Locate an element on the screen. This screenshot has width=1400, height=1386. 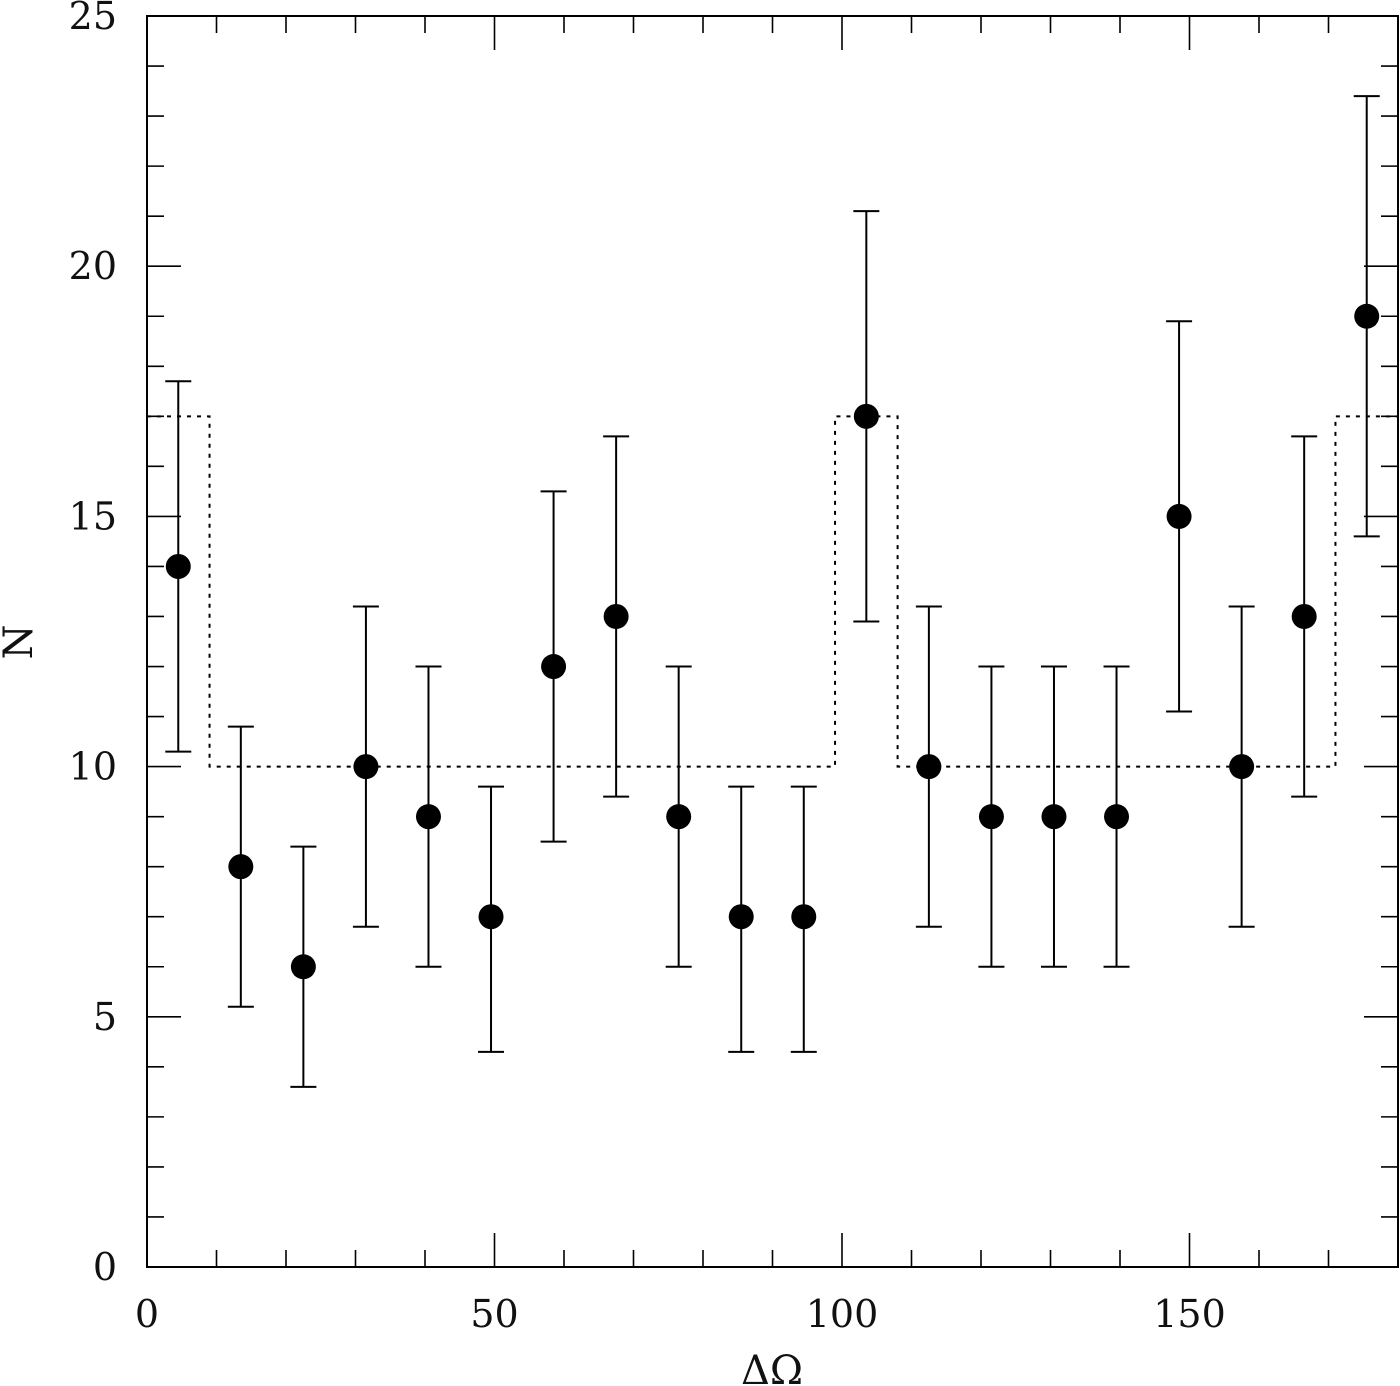
y-tick-label: 15 is located at coordinates (93, 516).